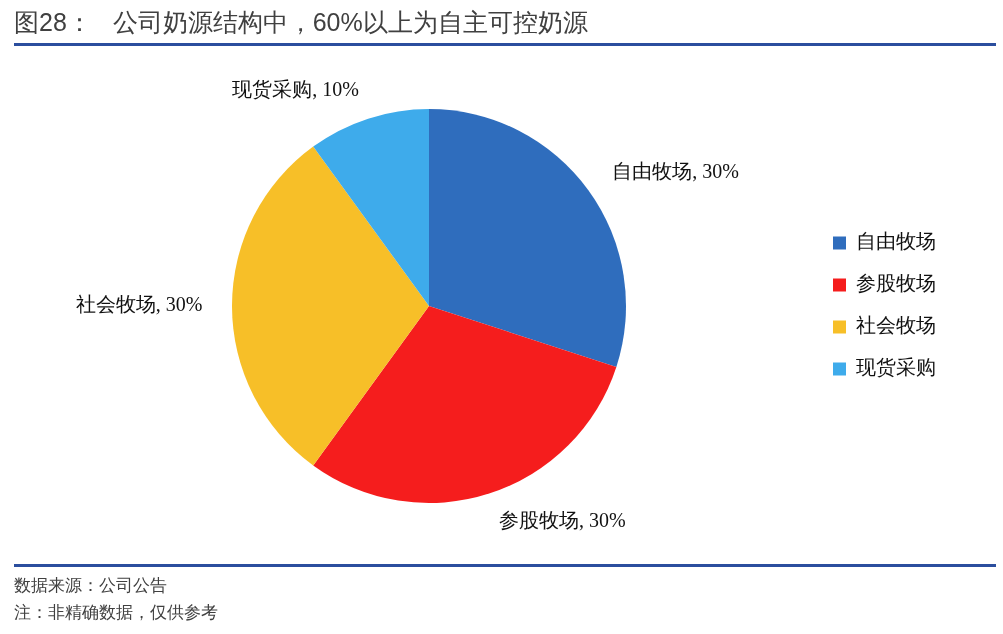 The width and height of the screenshot is (1003, 634). I want to click on legend-label: 现货采购, so click(896, 367).